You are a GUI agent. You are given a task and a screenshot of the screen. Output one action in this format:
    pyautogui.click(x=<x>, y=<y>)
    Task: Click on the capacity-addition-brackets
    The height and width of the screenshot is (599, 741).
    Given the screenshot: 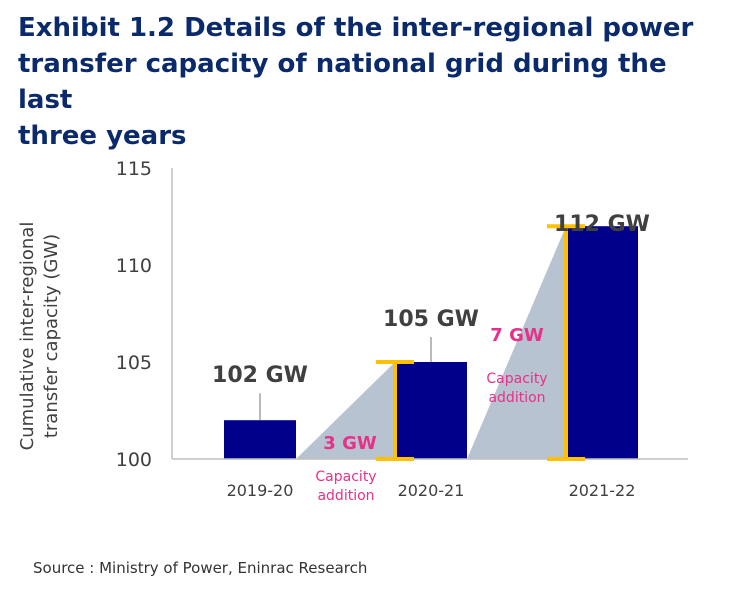 What is the action you would take?
    pyautogui.click(x=480, y=342)
    